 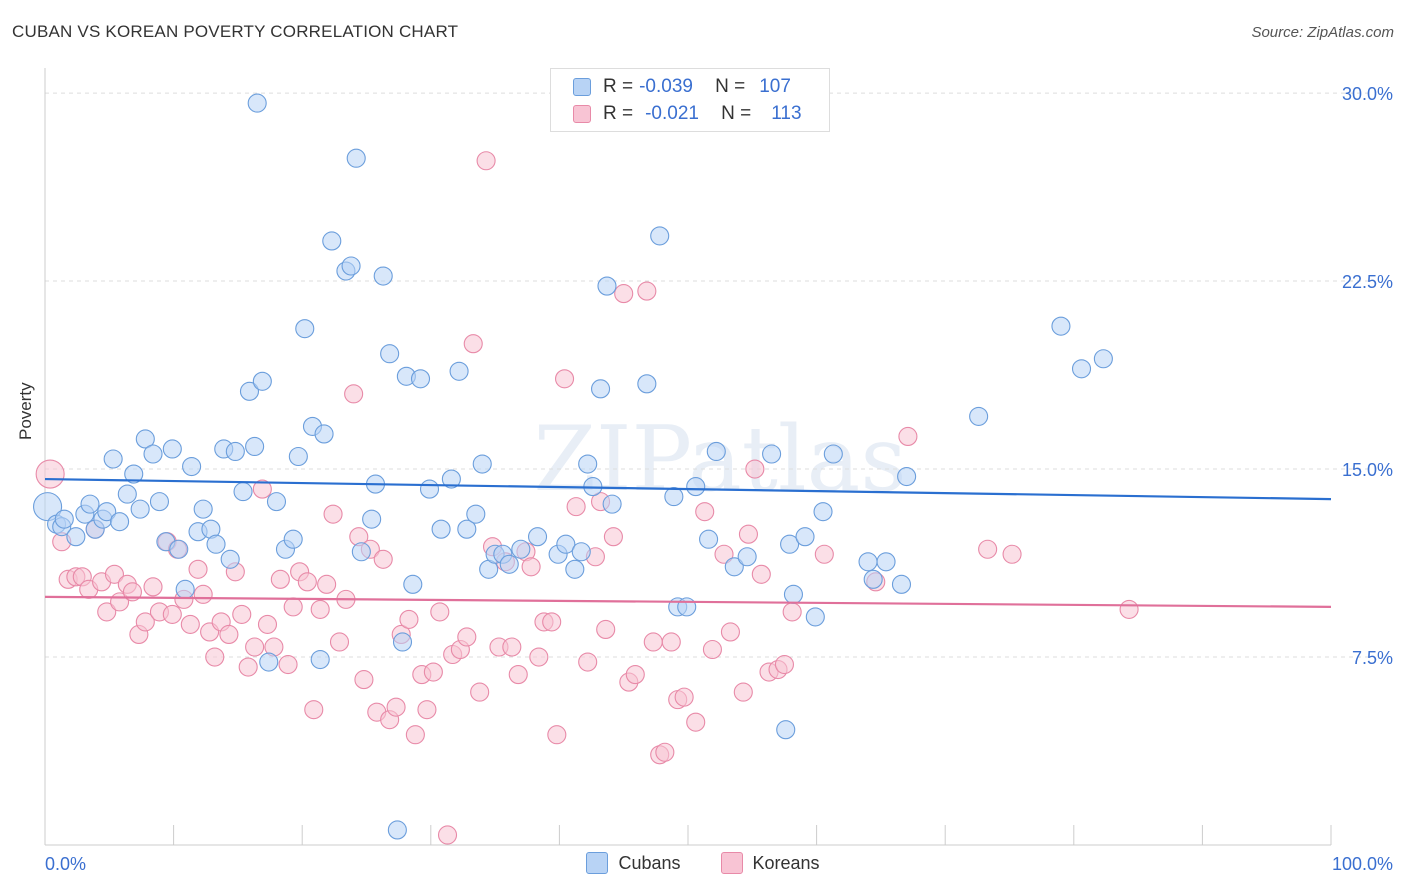 What do you see at coordinates (597, 863) in the screenshot?
I see `cubans-legend-swatch` at bounding box center [597, 863].